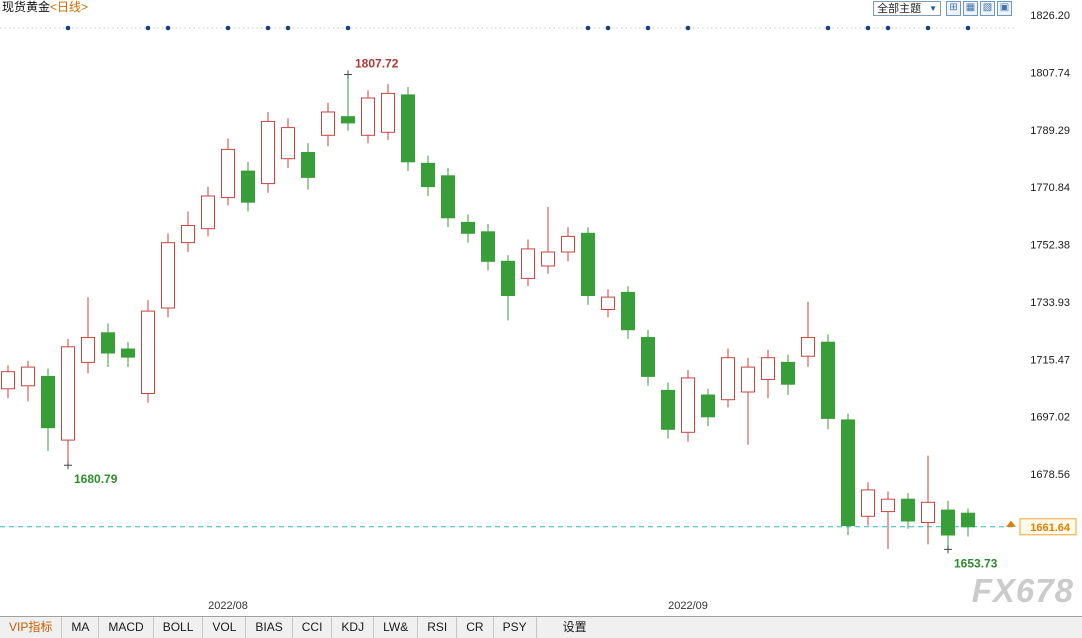 This screenshot has width=1082, height=638. I want to click on x-axis-label: 2022/08, so click(228, 606).